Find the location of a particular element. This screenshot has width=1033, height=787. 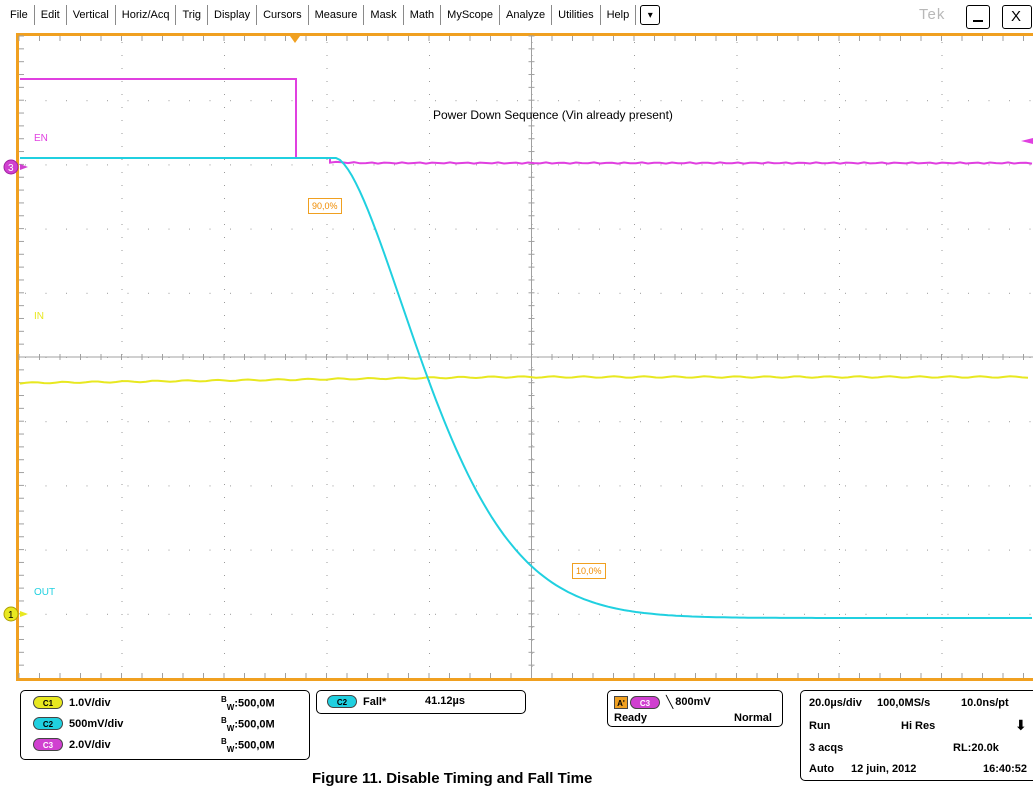

menu-horiz-acq: Horiz/Acq is located at coordinates (146, 15).